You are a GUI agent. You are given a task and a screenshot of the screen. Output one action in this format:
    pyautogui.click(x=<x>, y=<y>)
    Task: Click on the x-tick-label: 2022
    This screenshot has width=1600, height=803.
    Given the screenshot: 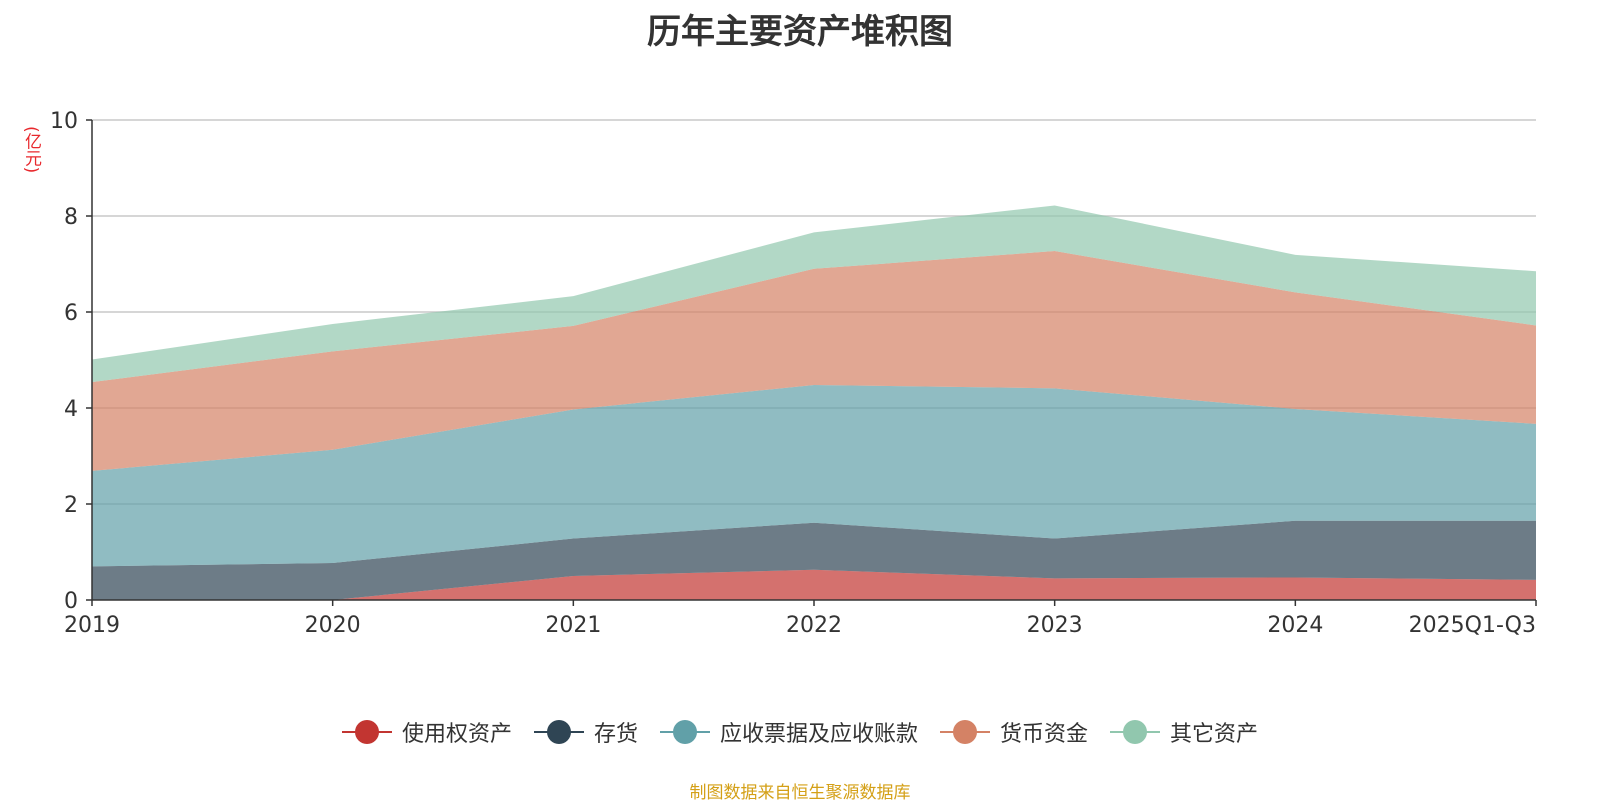 What is the action you would take?
    pyautogui.click(x=814, y=625)
    